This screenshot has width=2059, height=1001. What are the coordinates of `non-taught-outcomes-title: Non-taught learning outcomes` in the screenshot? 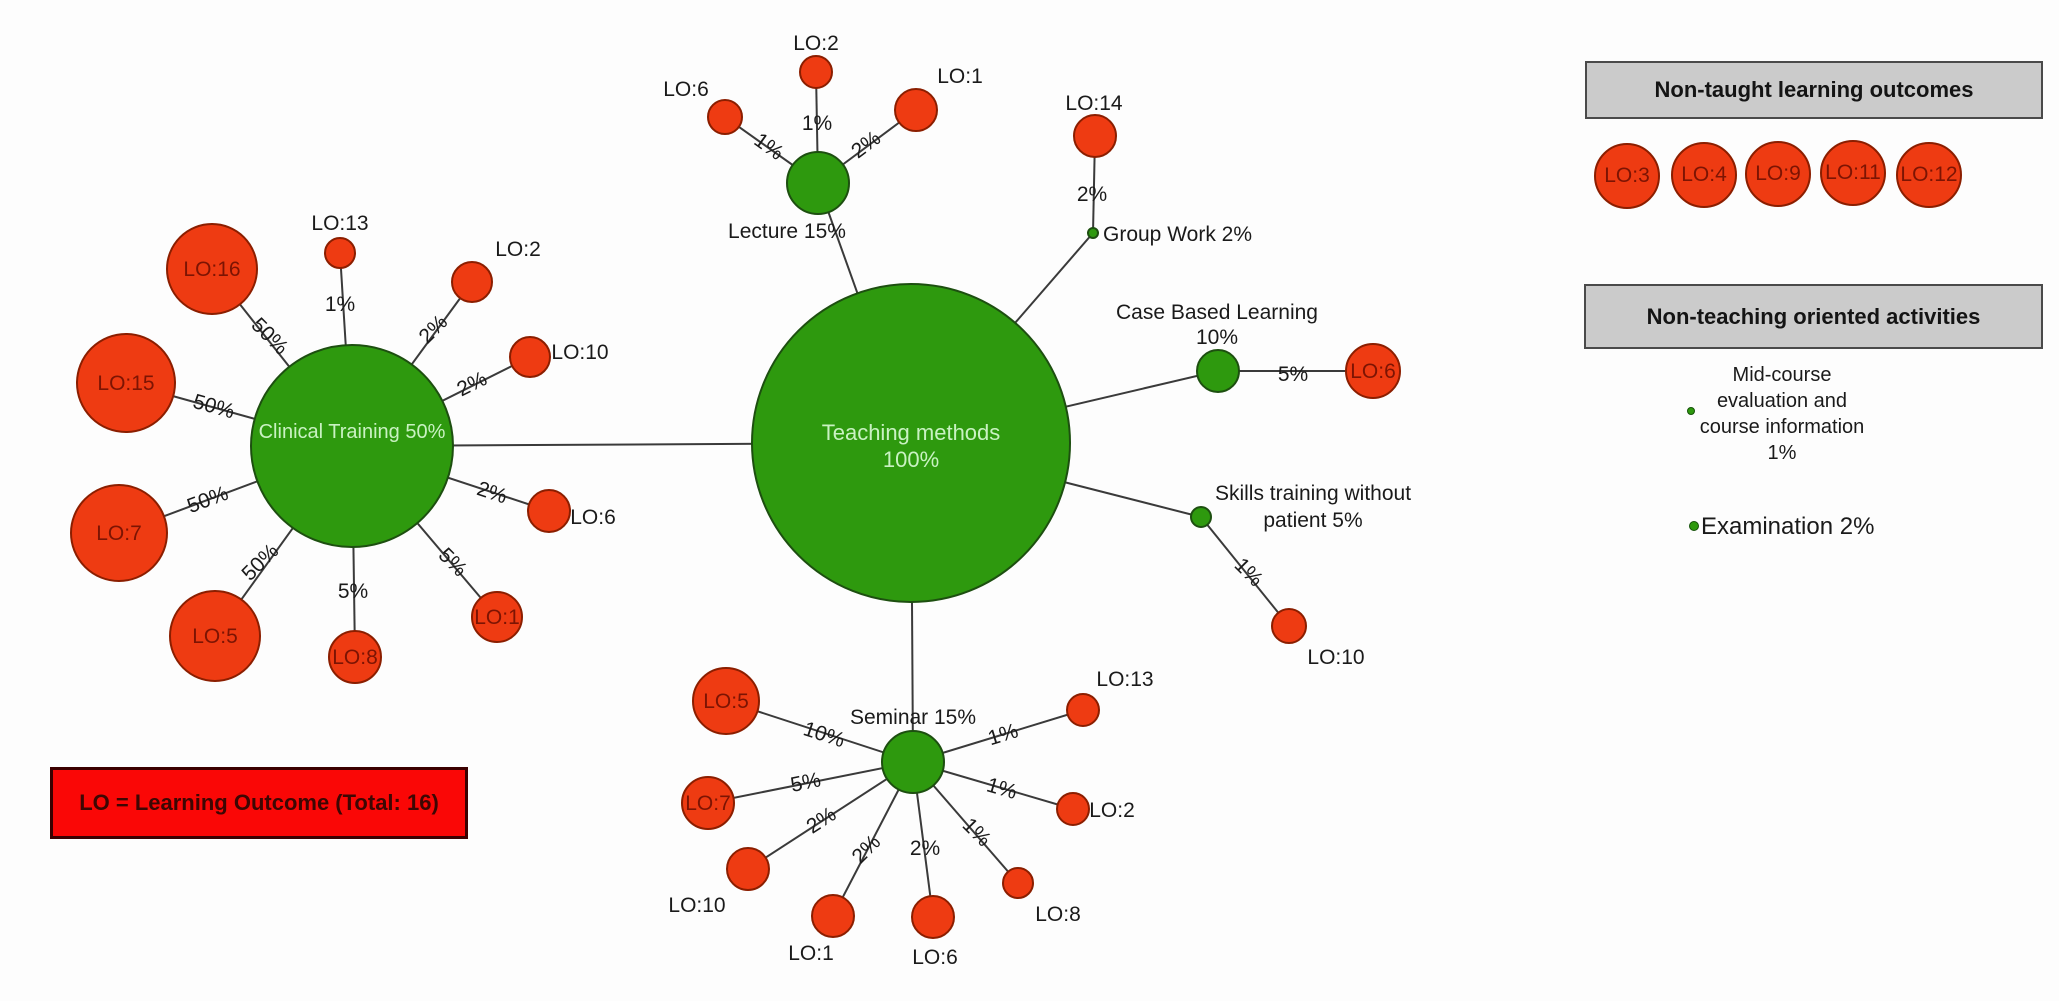 It's located at (1814, 89).